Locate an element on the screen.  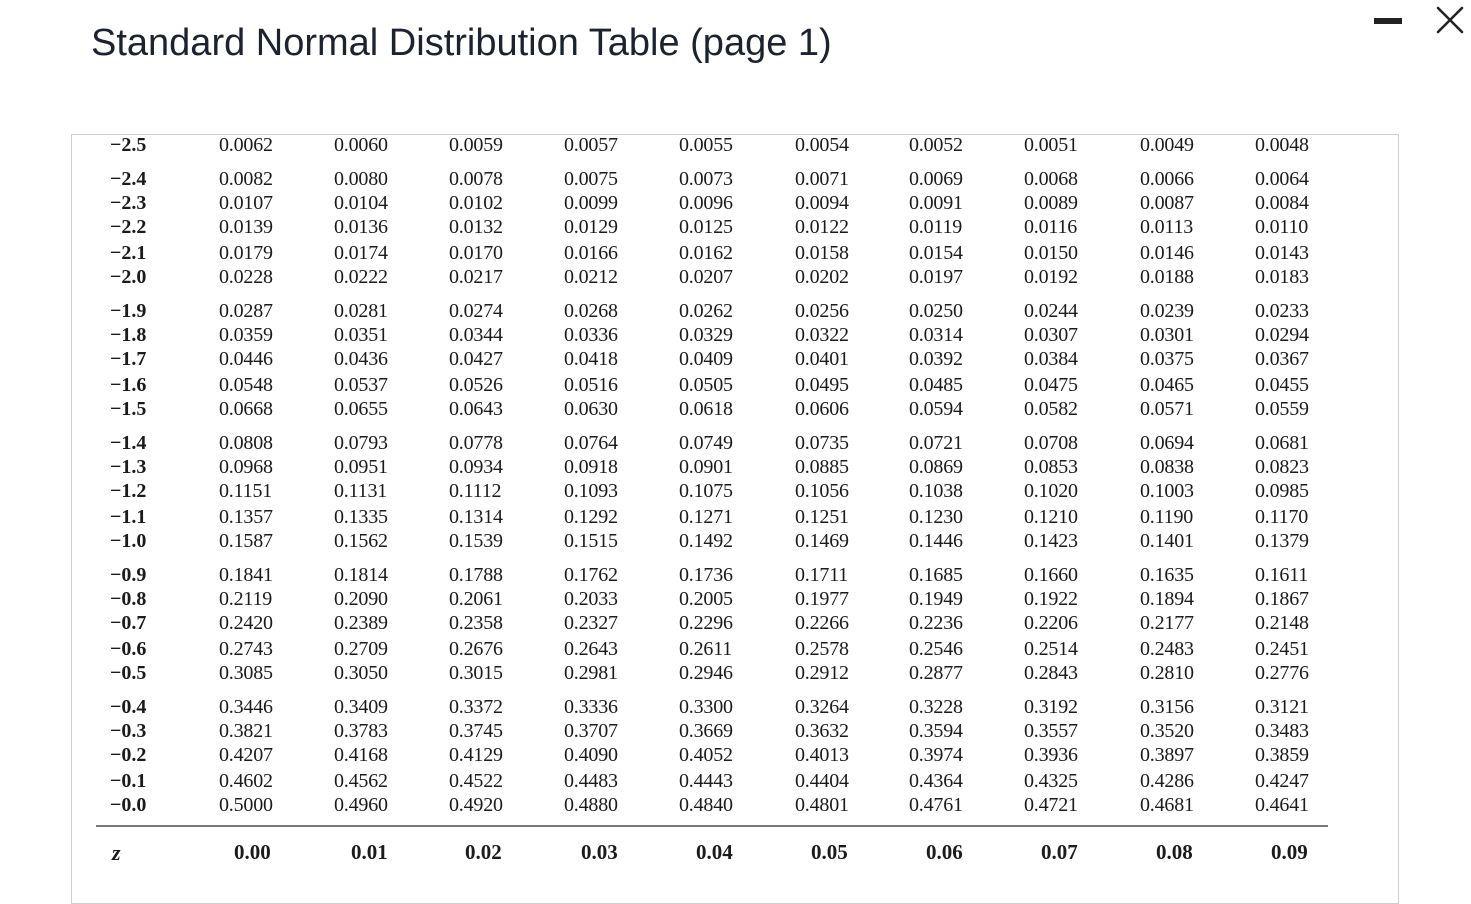
z-value-label: −1.7 is located at coordinates (128, 359).